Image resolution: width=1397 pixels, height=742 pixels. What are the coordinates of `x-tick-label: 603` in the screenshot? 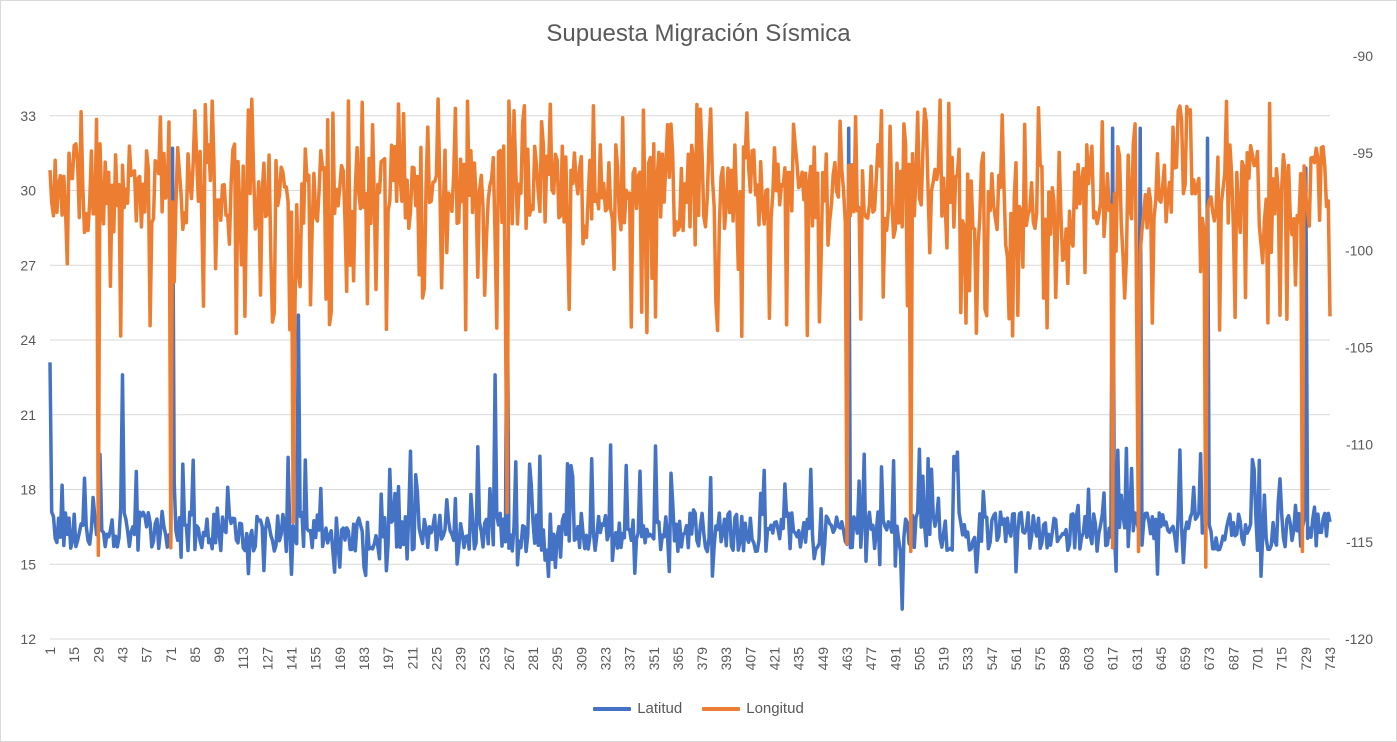 It's located at (1088, 659).